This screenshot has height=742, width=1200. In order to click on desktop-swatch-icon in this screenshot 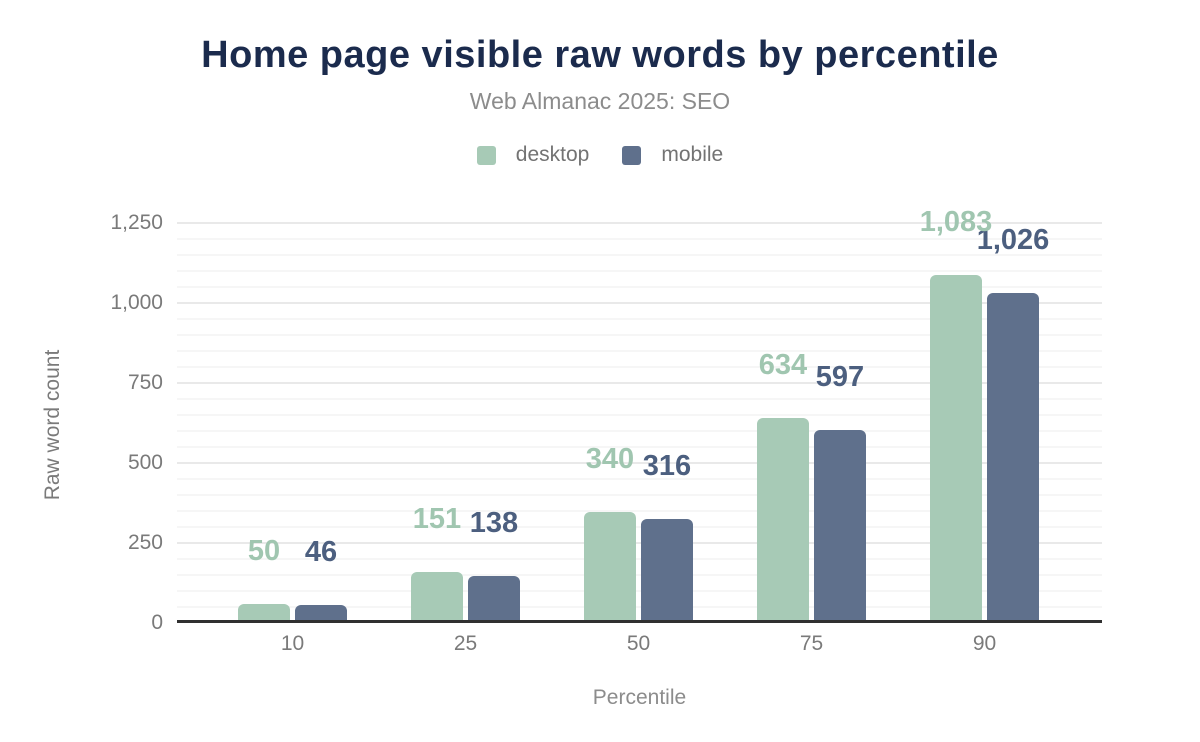, I will do `click(486, 155)`.